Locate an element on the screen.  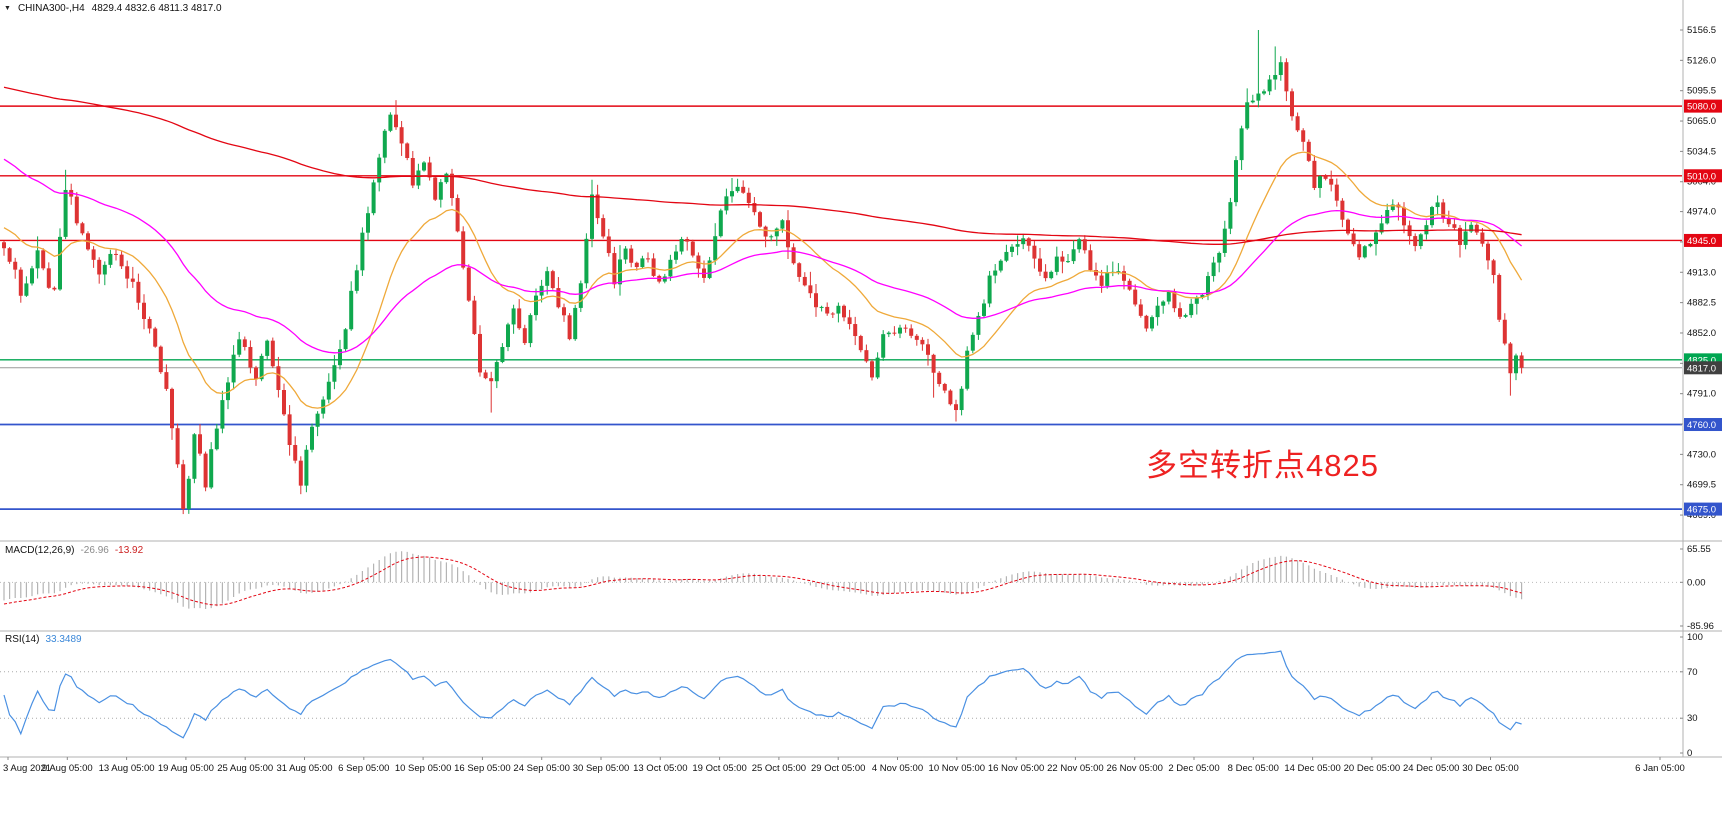
price-level-badge: 4945.0 is located at coordinates (1703, 240).